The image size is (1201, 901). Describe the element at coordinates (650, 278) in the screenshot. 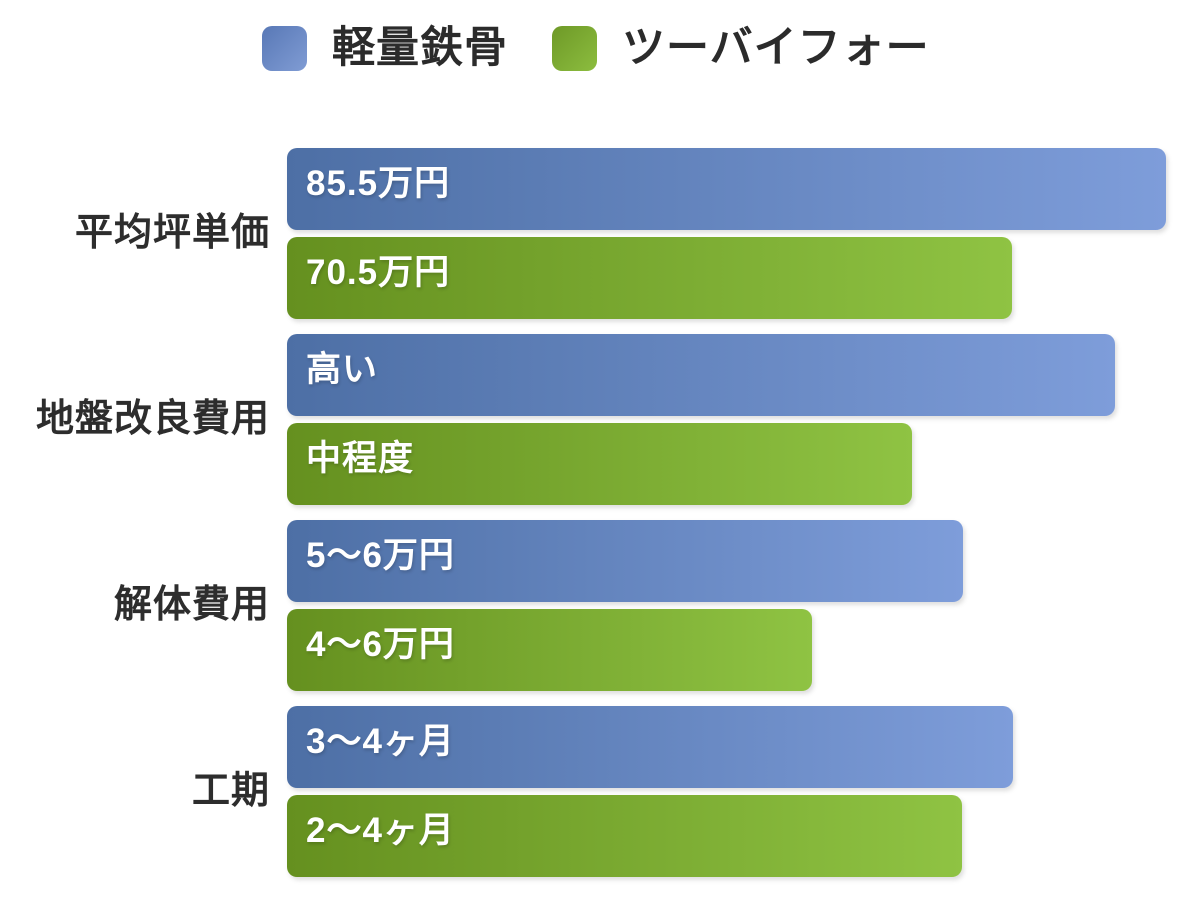

I see `bar-green: 70.5万円` at that location.